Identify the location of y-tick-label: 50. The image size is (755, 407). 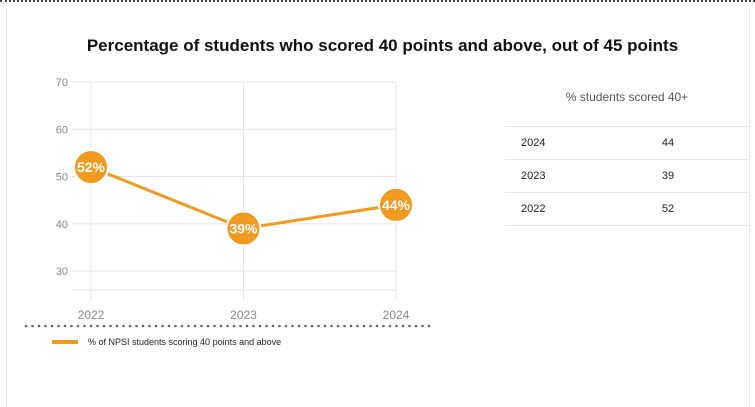
(62, 178).